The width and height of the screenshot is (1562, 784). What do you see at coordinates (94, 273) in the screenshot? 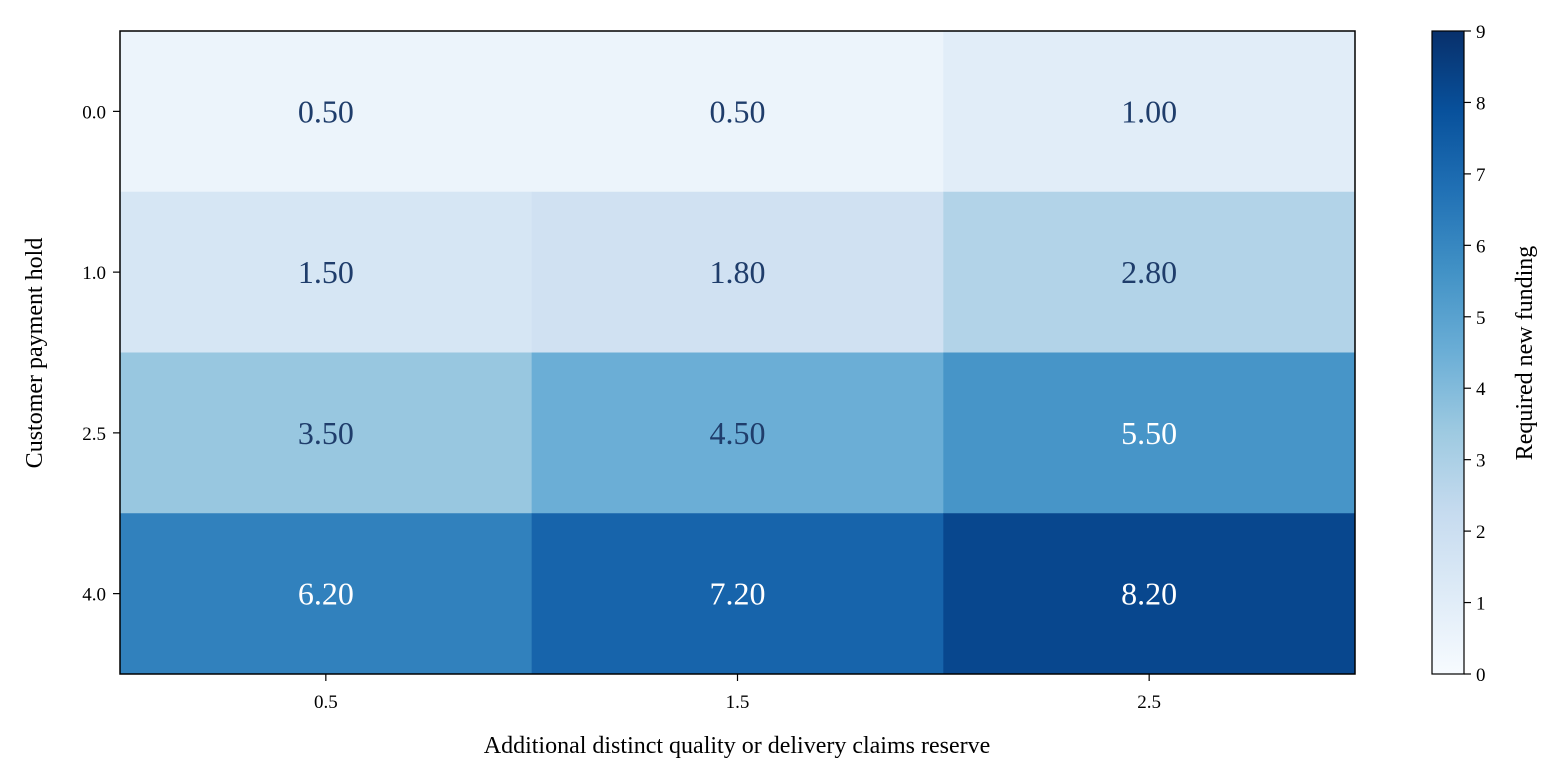
I see `y-tick-label: 1.0` at bounding box center [94, 273].